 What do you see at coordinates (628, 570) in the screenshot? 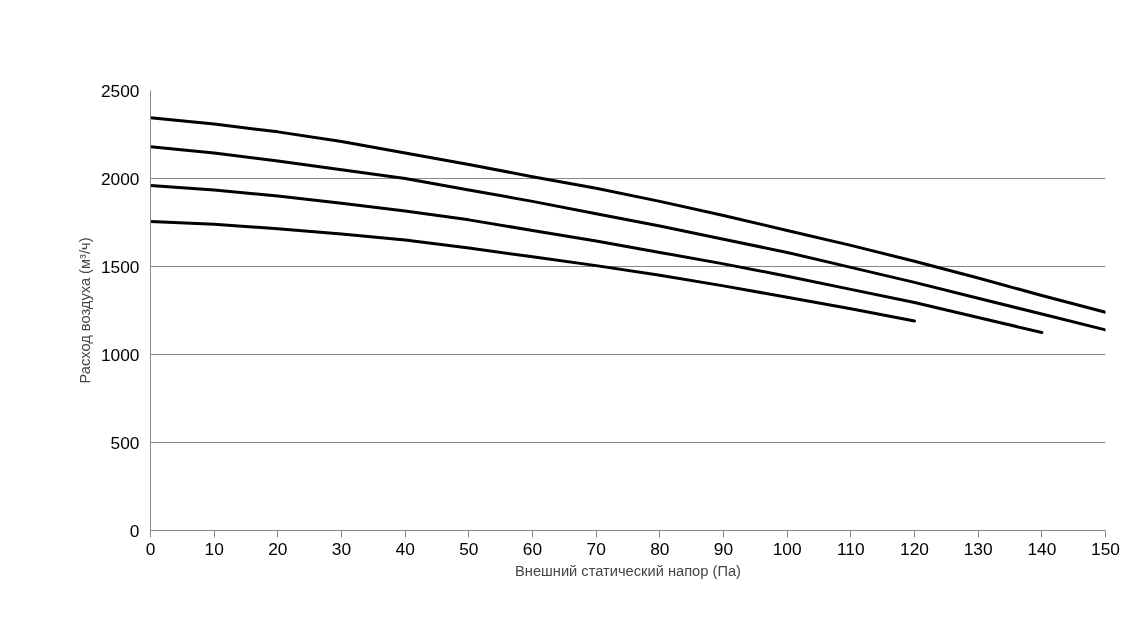
I see `x-axis-title: Внешний статический напор (Па)` at bounding box center [628, 570].